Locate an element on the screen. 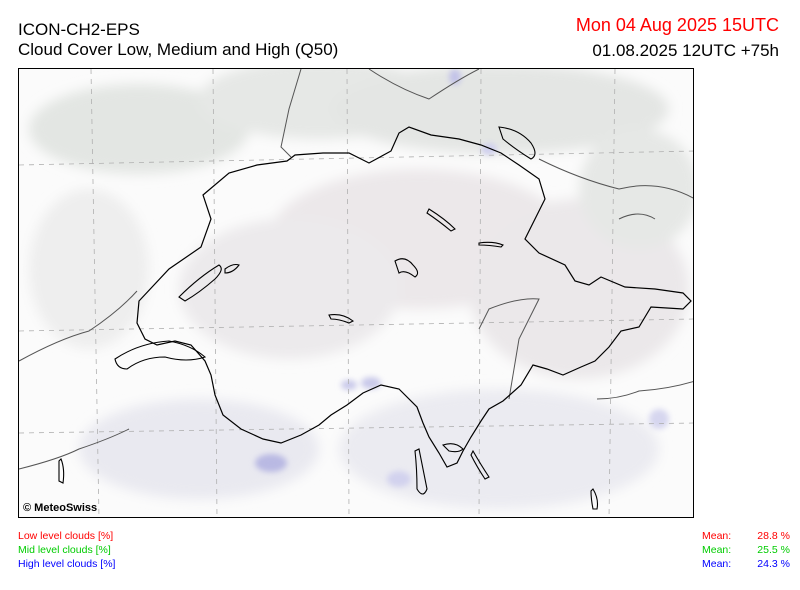  legend-mid: Mid level clouds [%] is located at coordinates (64, 550).